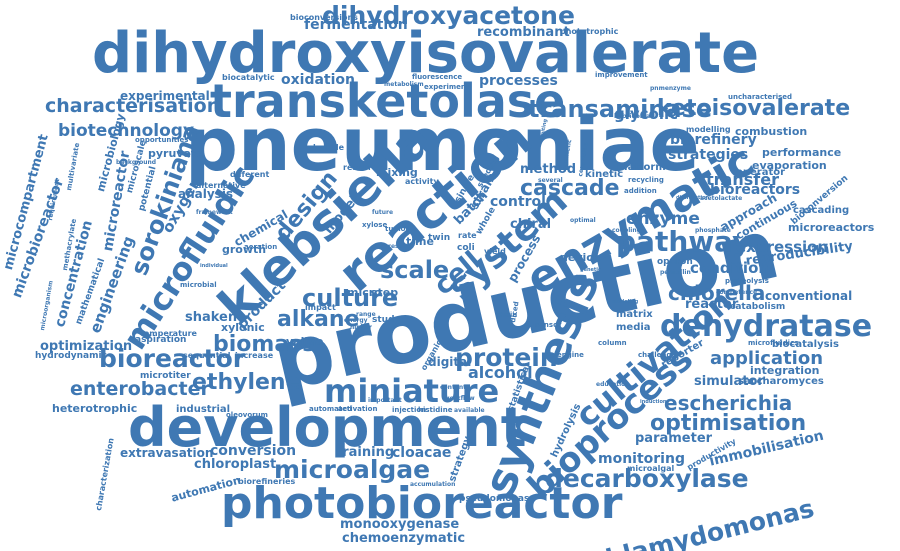 The image size is (900, 551). I want to click on word-microfluidics: microfluidics, so click(773, 343).